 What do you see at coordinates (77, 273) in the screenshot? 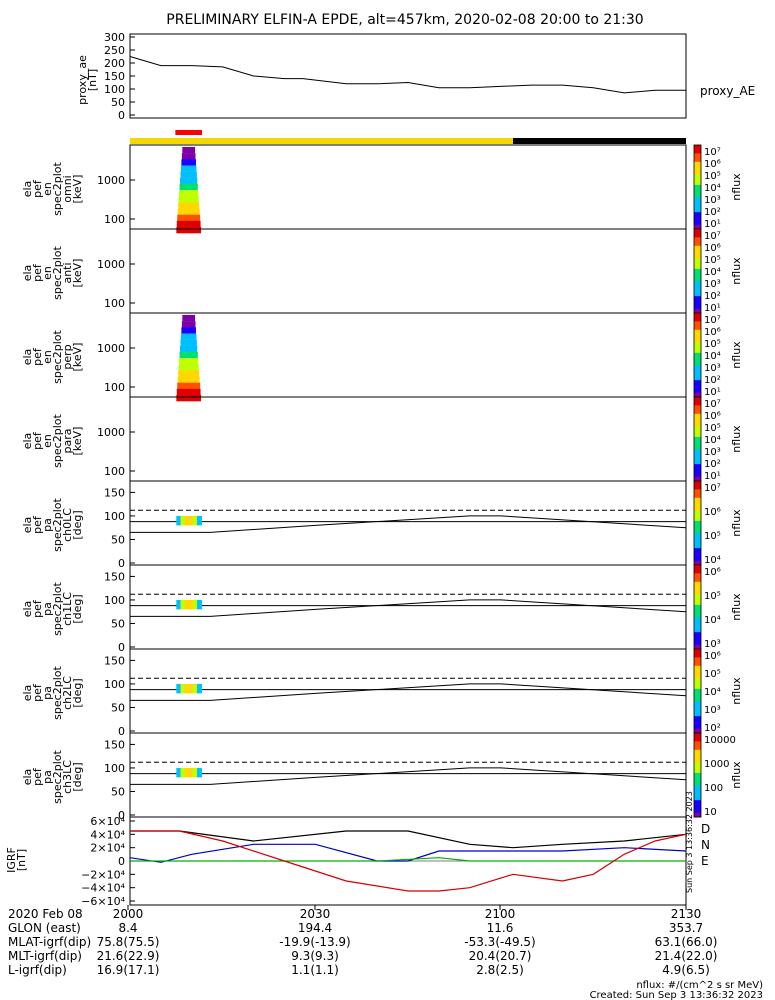
I see `spec1-ylabel-line: [keV]` at bounding box center [77, 273].